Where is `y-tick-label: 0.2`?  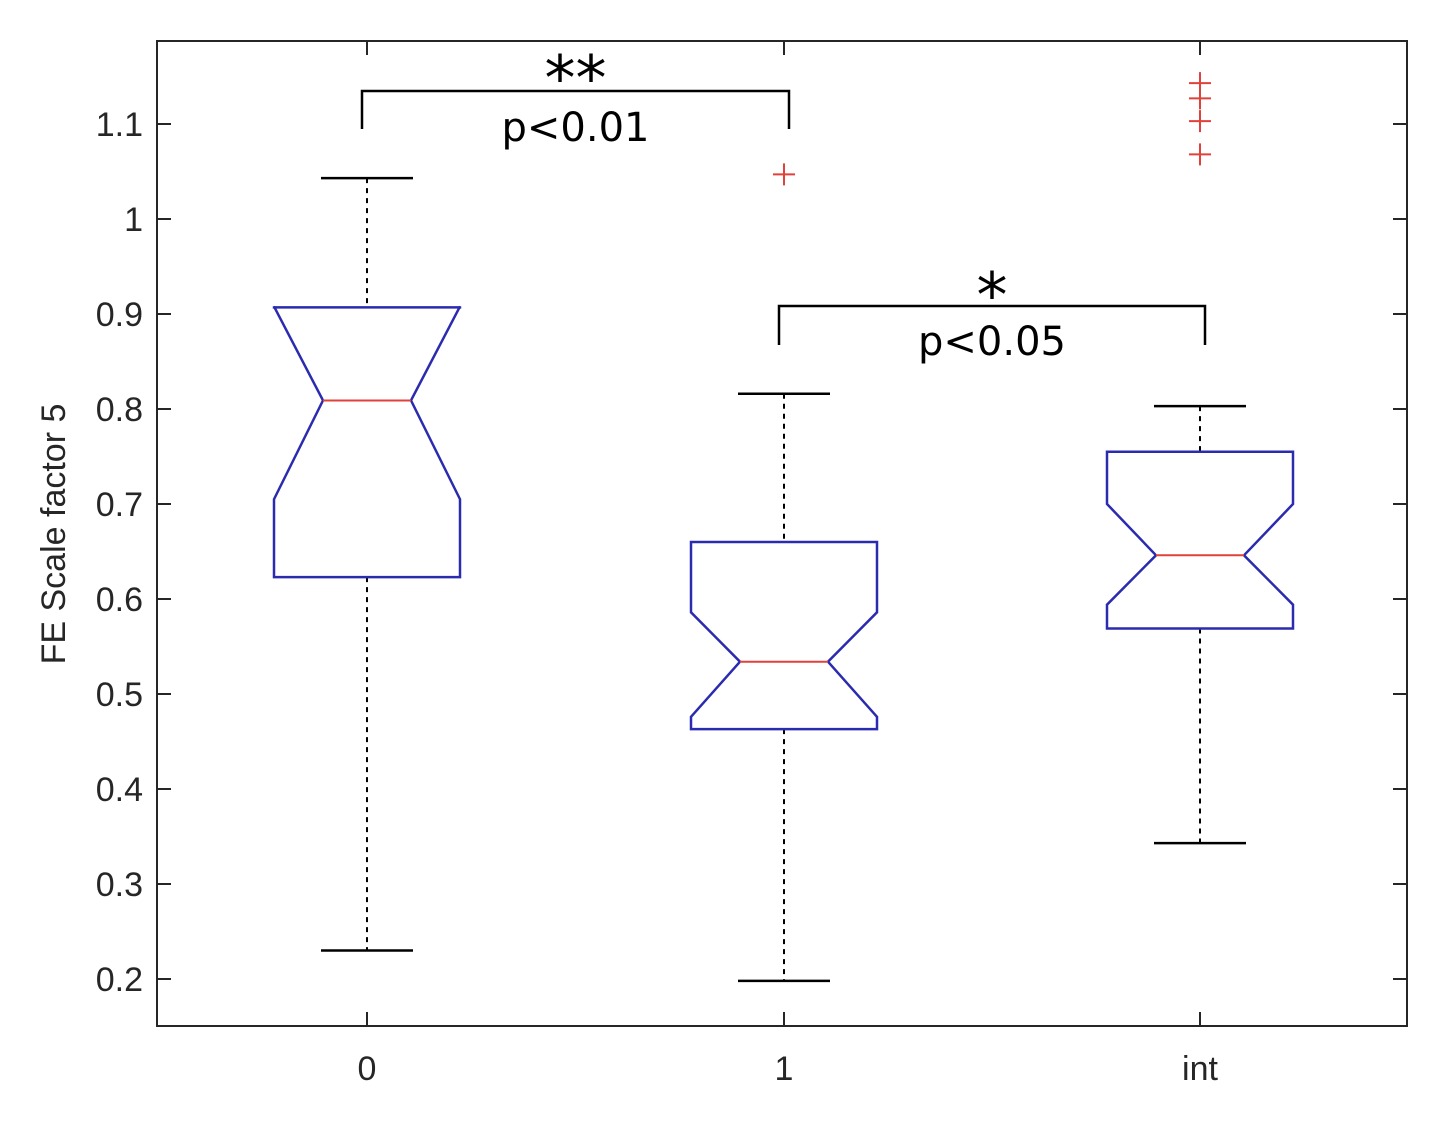 y-tick-label: 0.2 is located at coordinates (119, 980).